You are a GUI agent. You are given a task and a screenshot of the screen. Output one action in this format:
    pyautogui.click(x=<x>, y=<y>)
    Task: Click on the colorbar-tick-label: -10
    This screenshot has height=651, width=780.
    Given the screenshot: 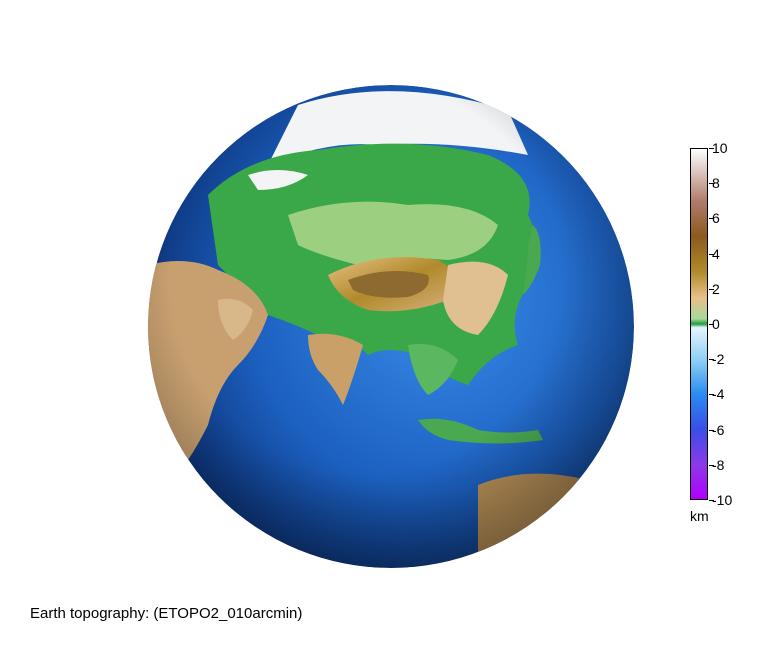 What is the action you would take?
    pyautogui.click(x=722, y=500)
    